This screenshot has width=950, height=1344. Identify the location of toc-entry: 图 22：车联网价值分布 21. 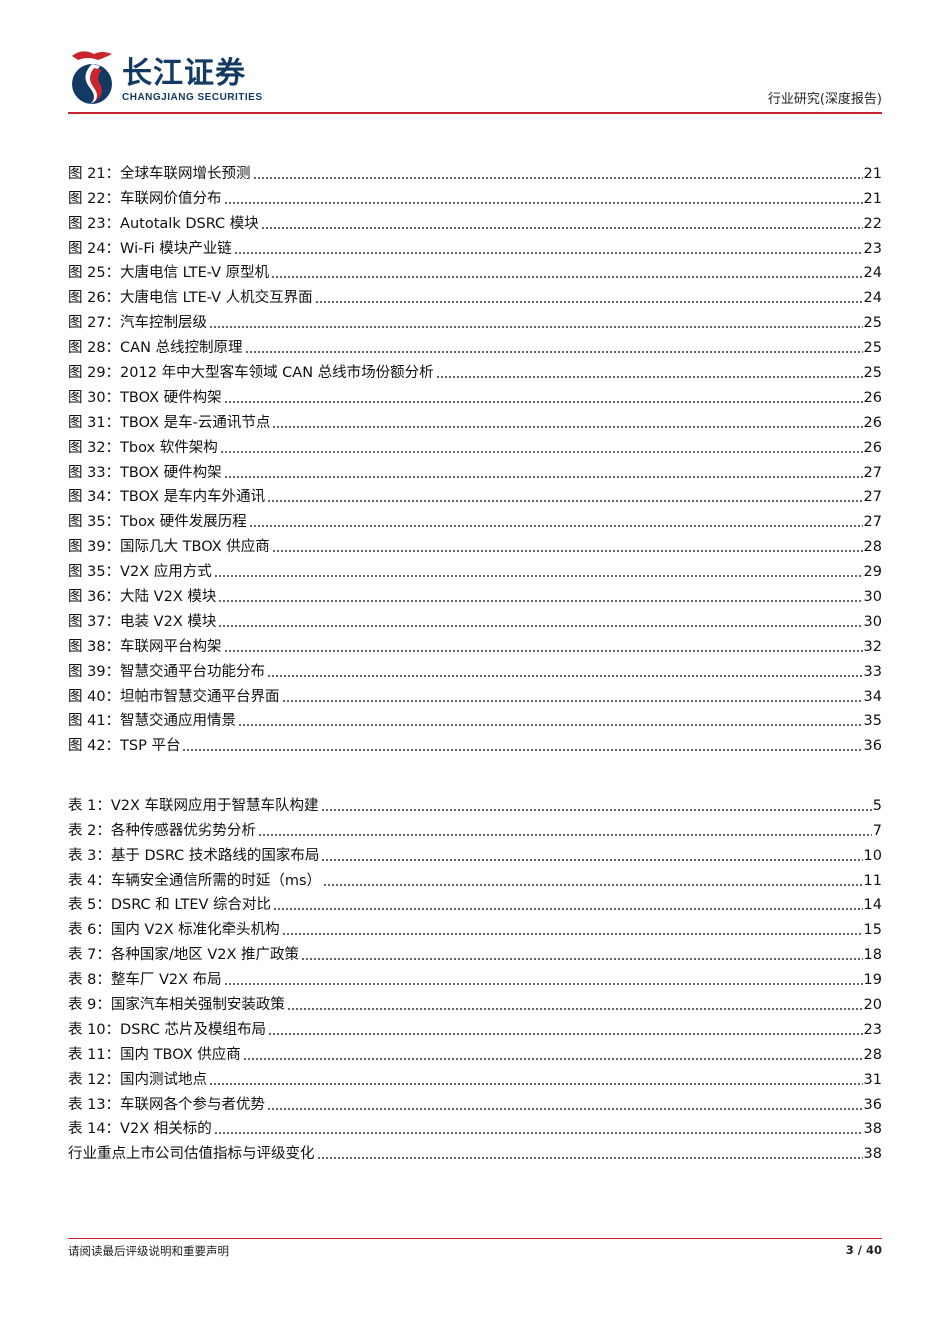
(475, 195).